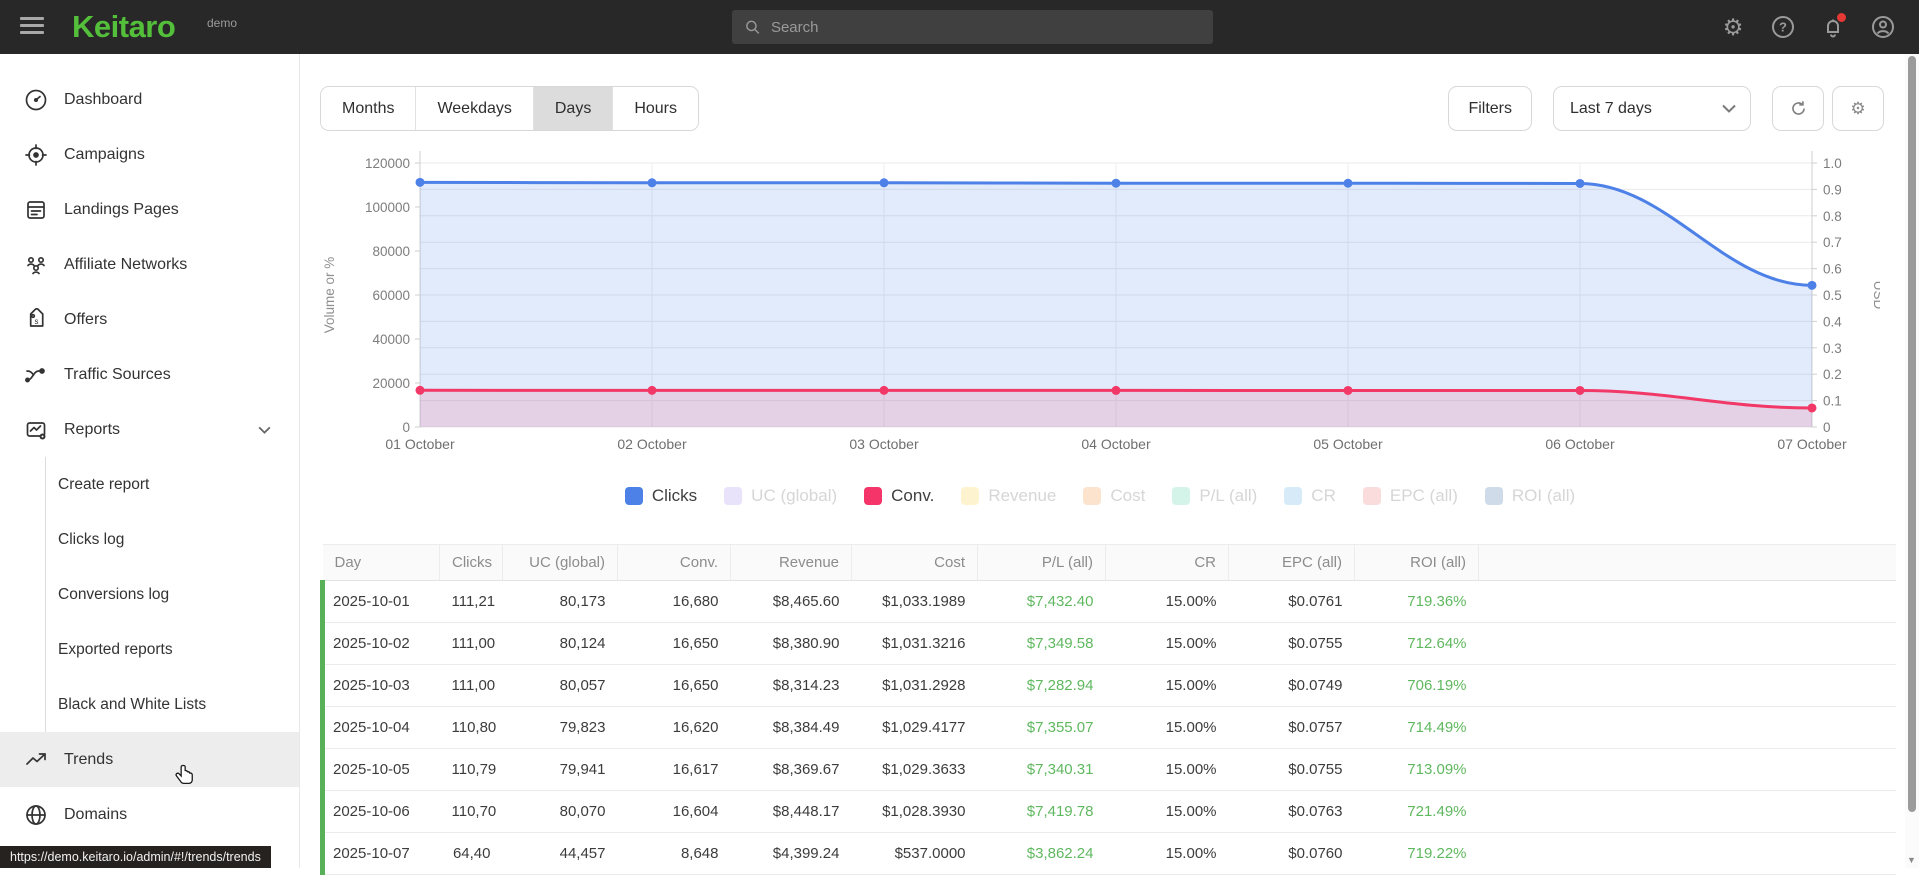 This screenshot has height=875, width=1919. I want to click on filters-button: Filters, so click(1490, 108).